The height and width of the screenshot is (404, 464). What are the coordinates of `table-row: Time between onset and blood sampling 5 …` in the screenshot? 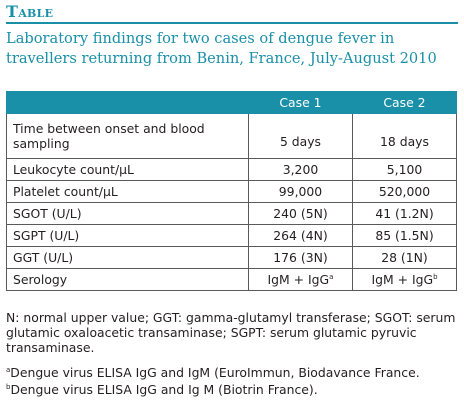 It's located at (232, 136).